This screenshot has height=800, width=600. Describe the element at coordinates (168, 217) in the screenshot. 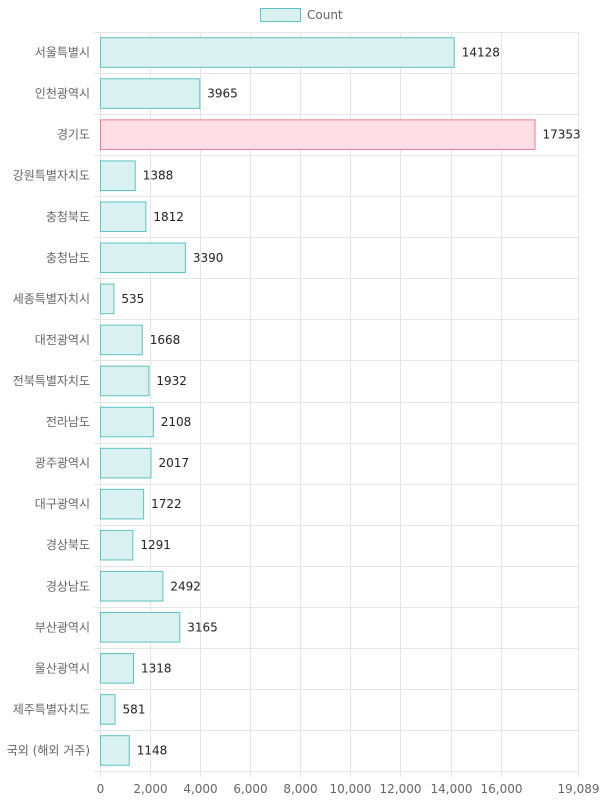

I see `bar-value-label: 1812` at that location.